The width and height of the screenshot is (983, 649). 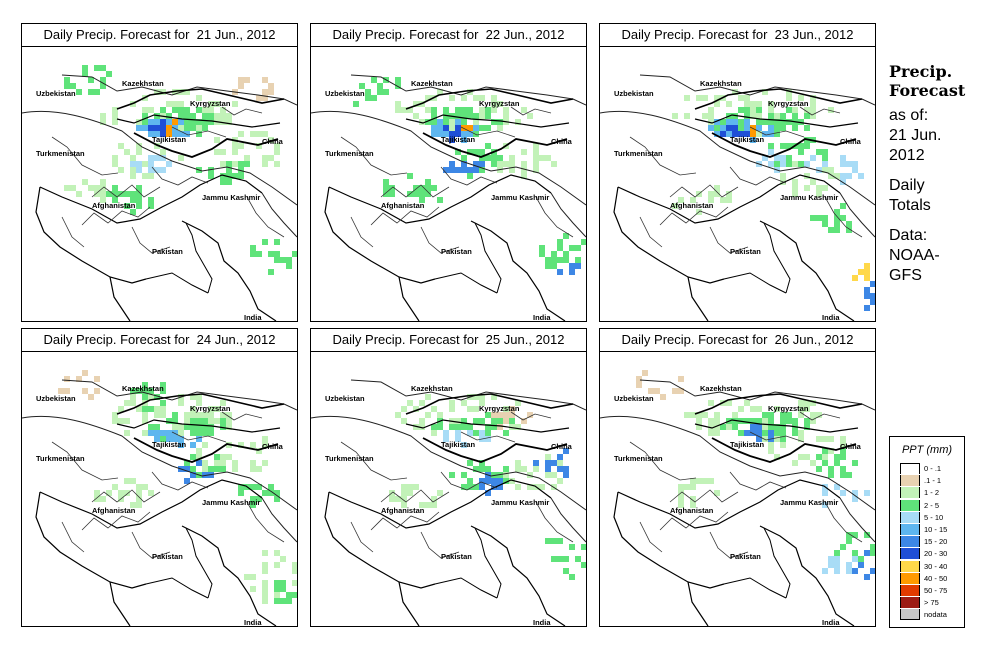 I want to click on map-label-india: India, so click(x=253, y=622).